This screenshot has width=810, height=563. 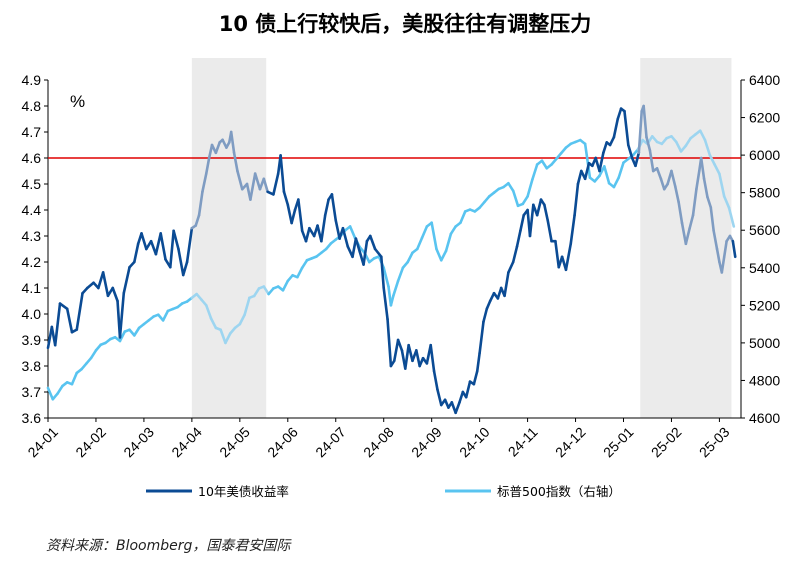 I want to click on x-tick-label: 24-05, so click(x=234, y=442).